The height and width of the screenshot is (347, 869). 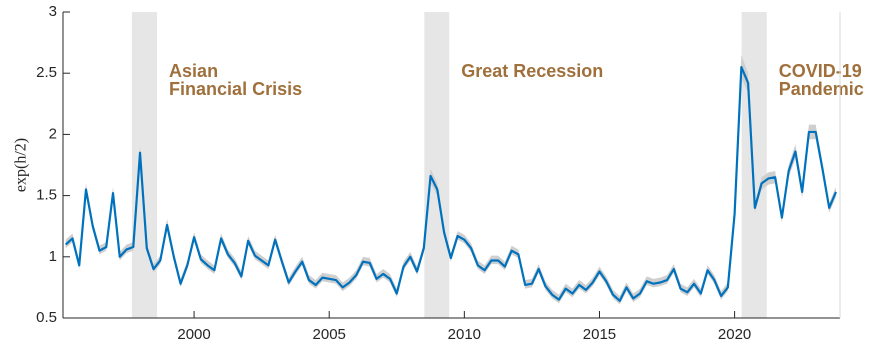 What do you see at coordinates (193, 334) in the screenshot?
I see `x-tick-label: 2000` at bounding box center [193, 334].